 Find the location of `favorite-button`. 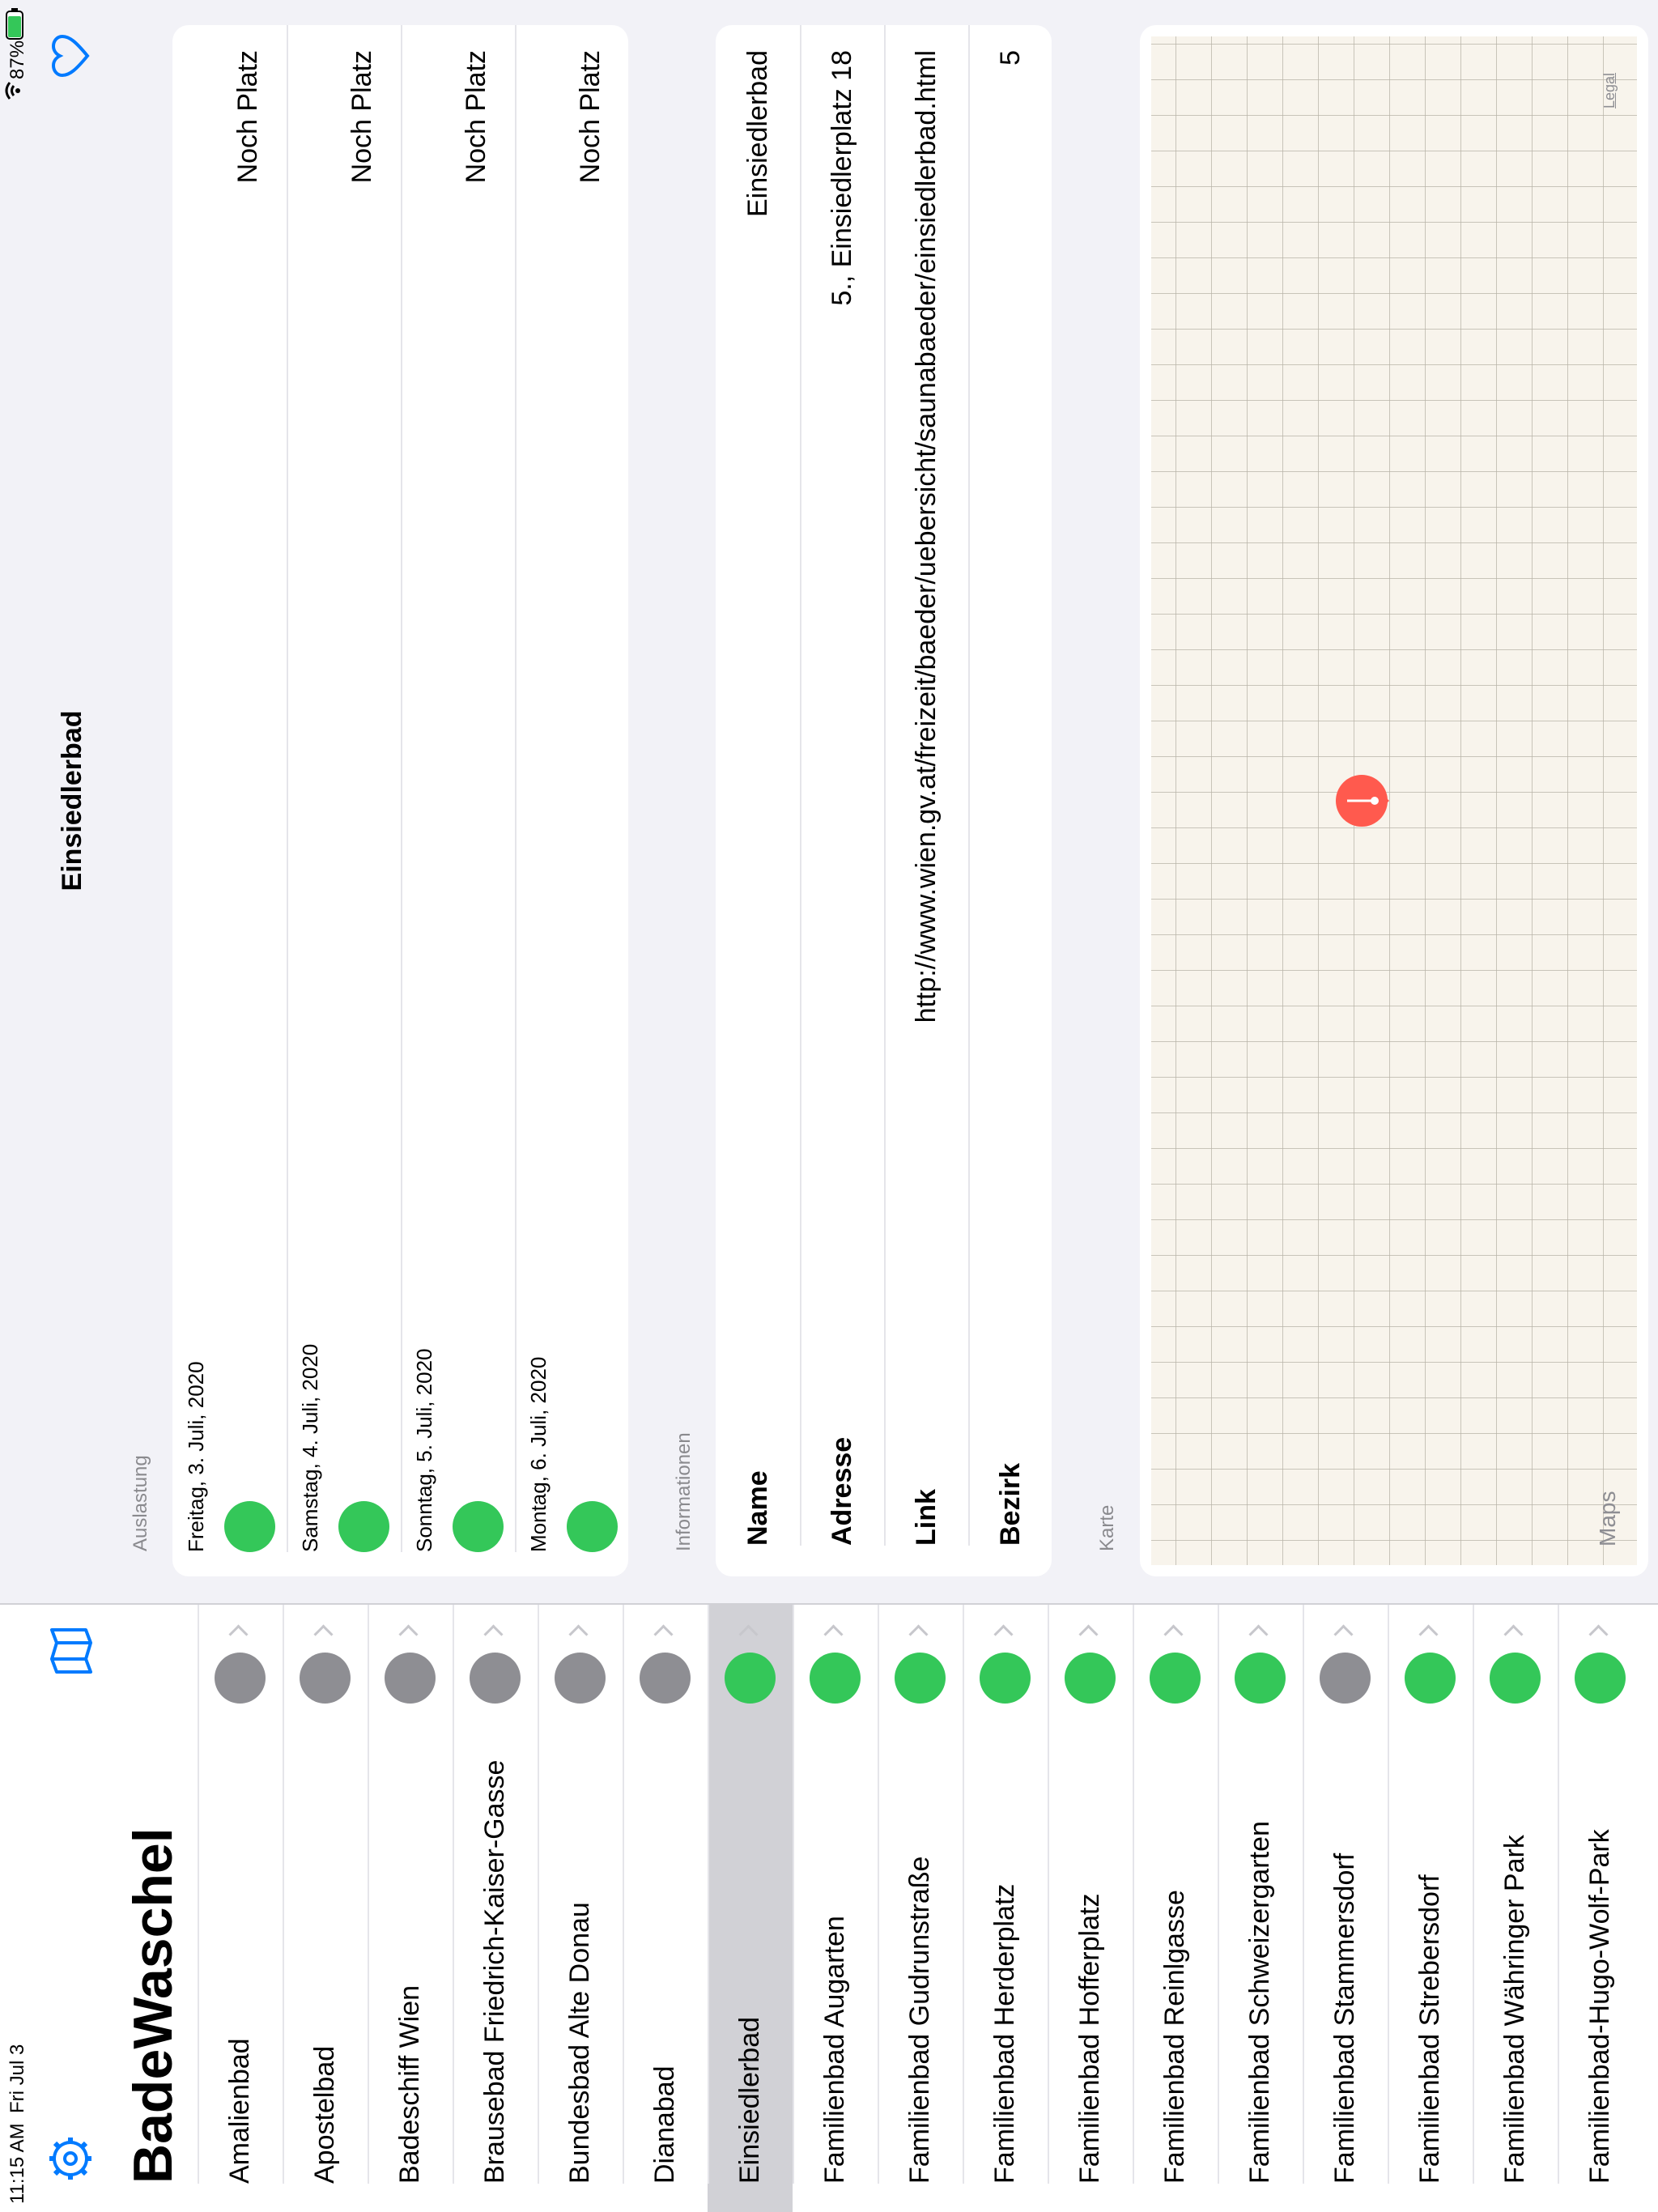

favorite-button is located at coordinates (71, 56).